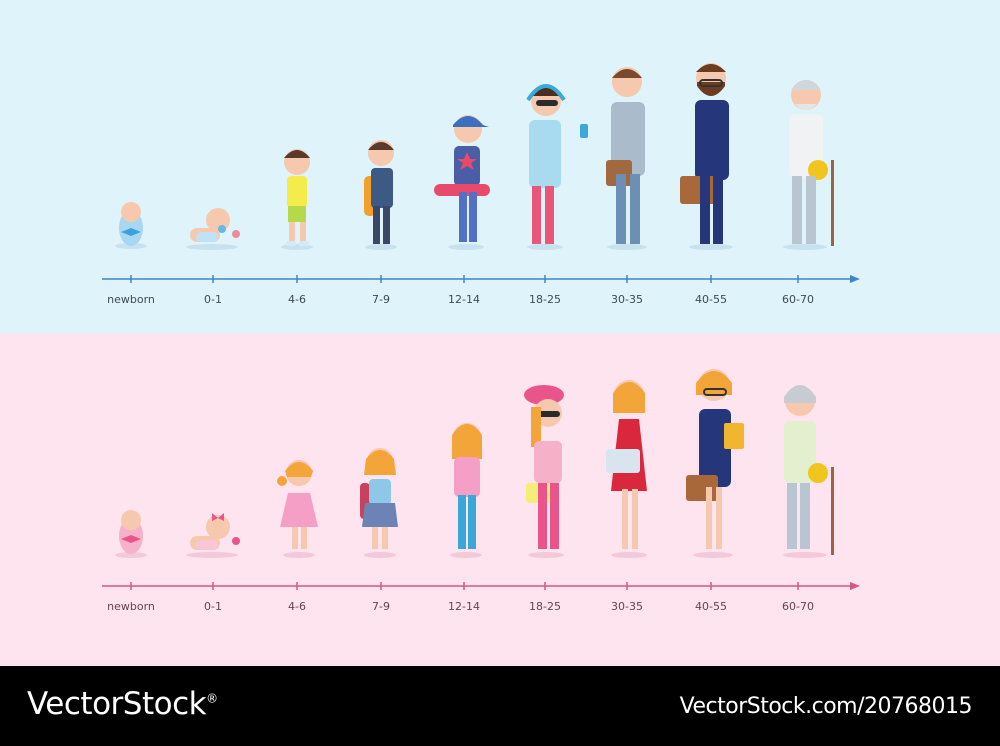 The height and width of the screenshot is (746, 1000). Describe the element at coordinates (627, 606) in the screenshot. I see `female-stage-label: 30-35` at that location.